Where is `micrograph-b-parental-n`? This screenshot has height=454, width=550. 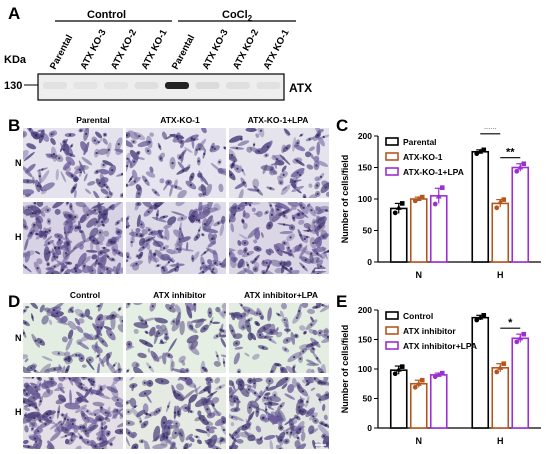 micrograph-b-parental-n is located at coordinates (73, 163).